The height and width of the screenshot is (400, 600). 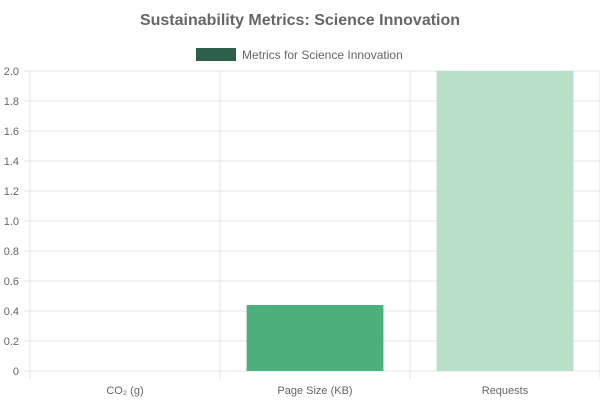 I want to click on y-axis: 0 0.2 0.4 0.6 0.8 1.0 1.2 1.4 1.6 1.8 2.0, so click(x=11, y=222).